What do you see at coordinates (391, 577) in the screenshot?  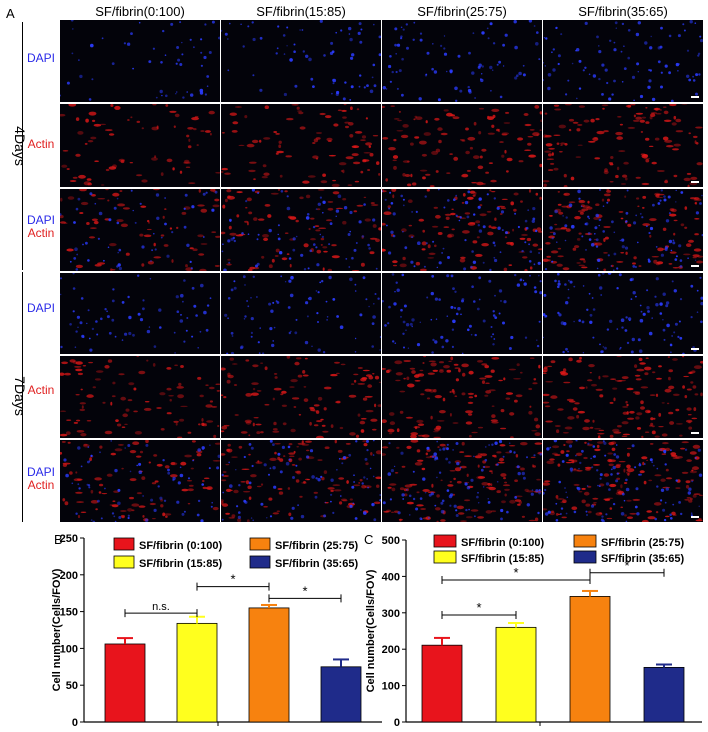 I see `y-tick-label: 400` at bounding box center [391, 577].